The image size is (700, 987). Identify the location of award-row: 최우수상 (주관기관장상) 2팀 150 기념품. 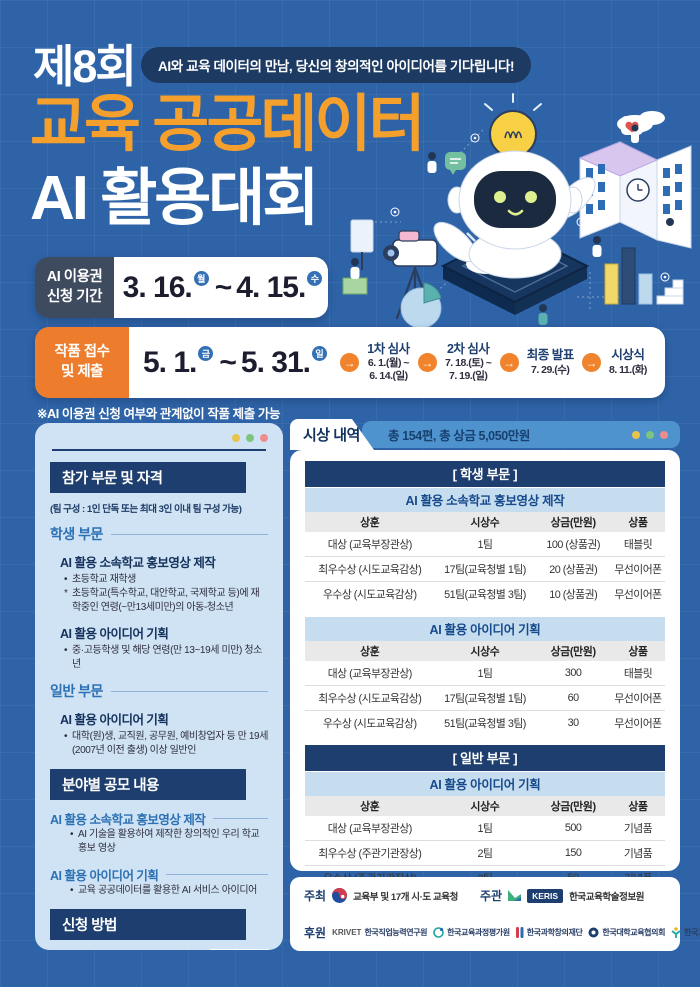
(485, 853).